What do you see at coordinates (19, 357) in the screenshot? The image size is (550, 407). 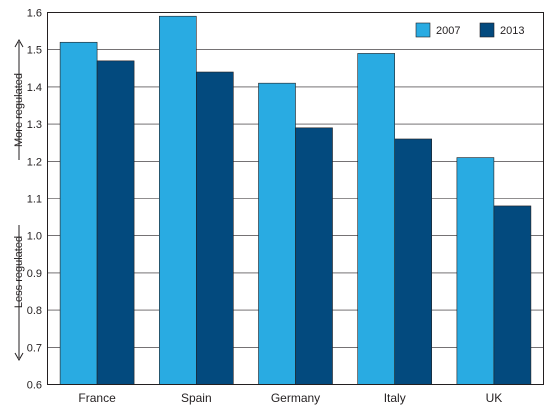 I see `down-arrow-head-icon` at bounding box center [19, 357].